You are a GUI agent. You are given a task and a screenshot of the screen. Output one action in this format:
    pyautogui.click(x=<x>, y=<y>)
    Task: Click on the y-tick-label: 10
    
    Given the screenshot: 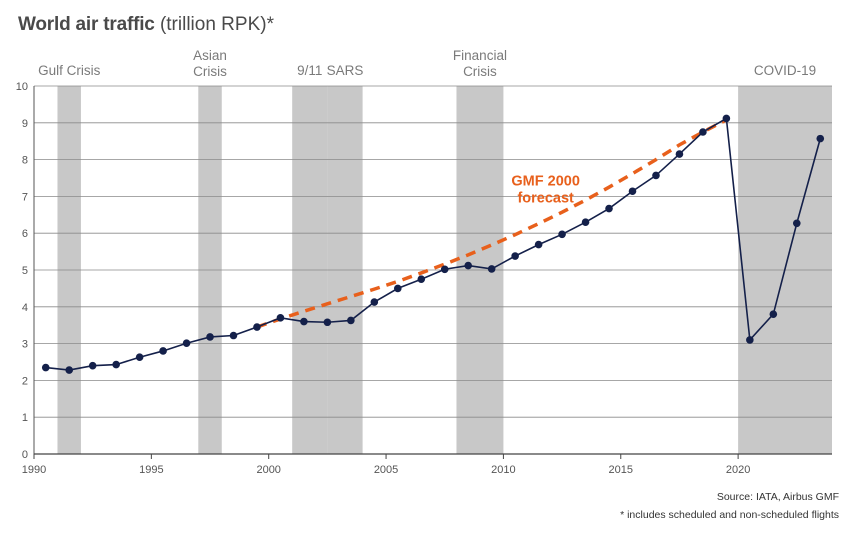 What is the action you would take?
    pyautogui.click(x=22, y=87)
    